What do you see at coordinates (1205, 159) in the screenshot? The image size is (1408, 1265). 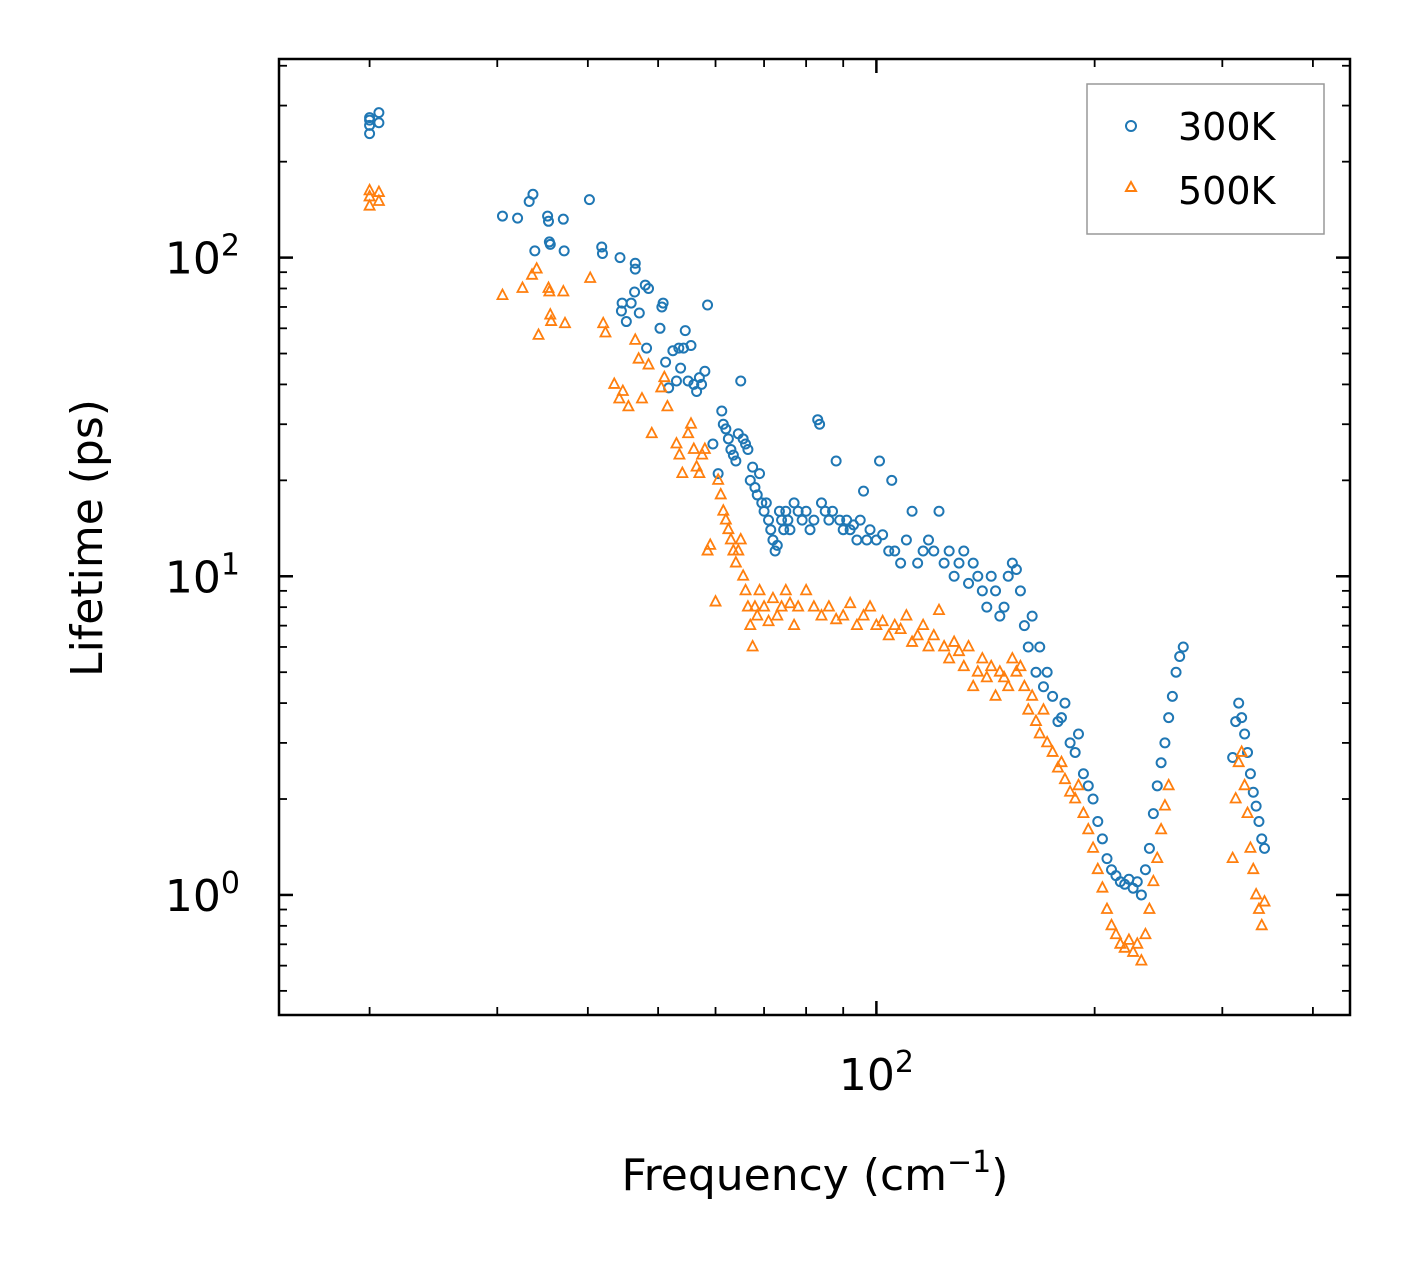 I see `legend-box` at bounding box center [1205, 159].